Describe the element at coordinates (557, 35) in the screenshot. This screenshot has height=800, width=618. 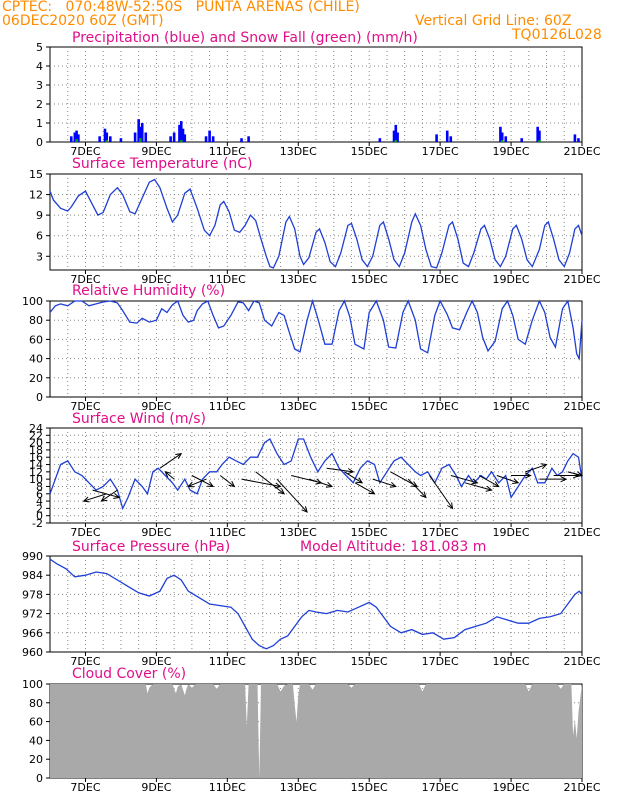
I see `model-code: TQ0126L028` at that location.